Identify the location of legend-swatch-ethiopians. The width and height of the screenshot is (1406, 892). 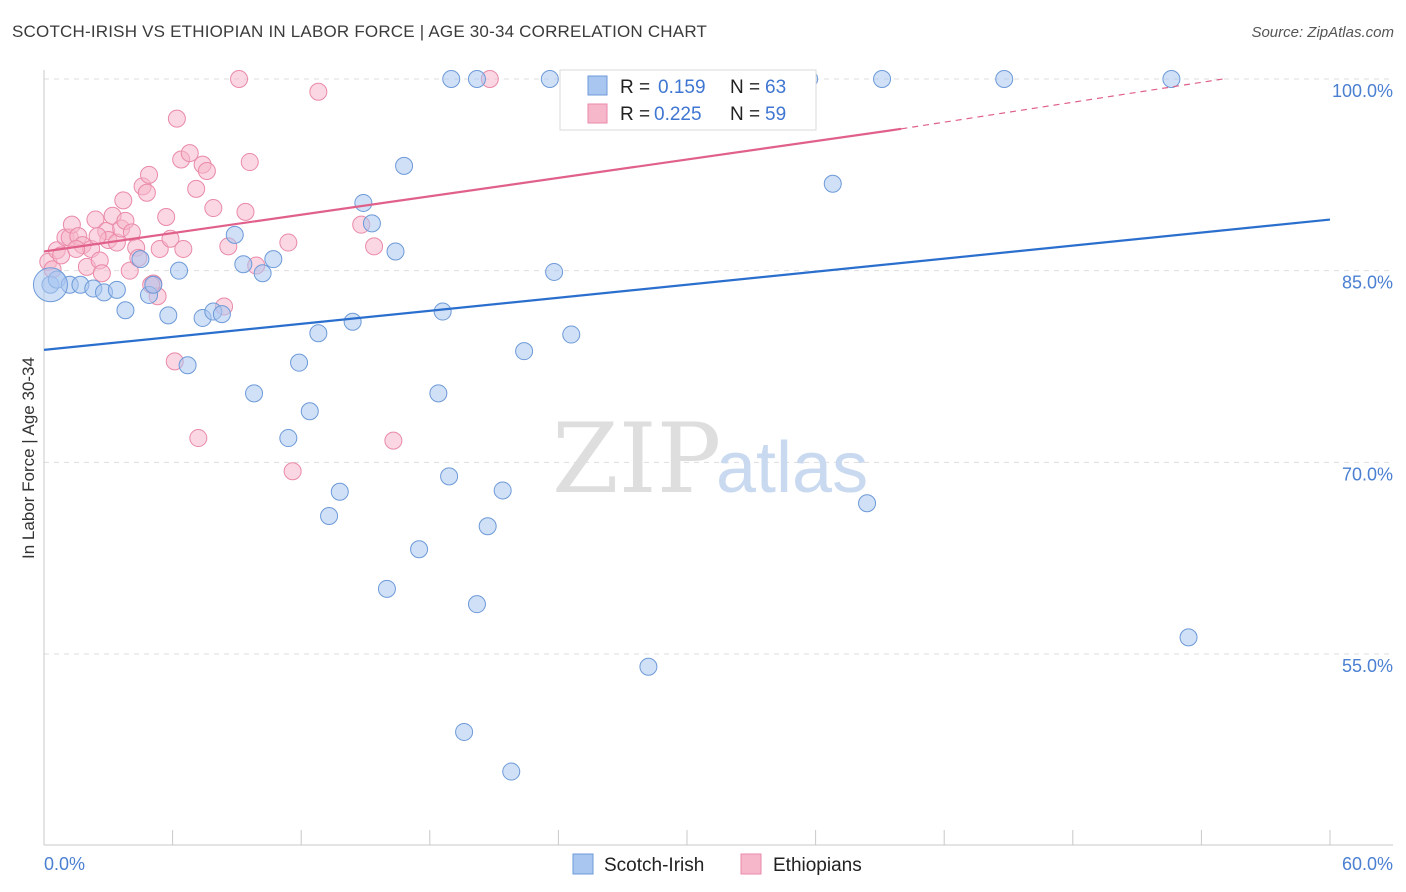
(597, 113).